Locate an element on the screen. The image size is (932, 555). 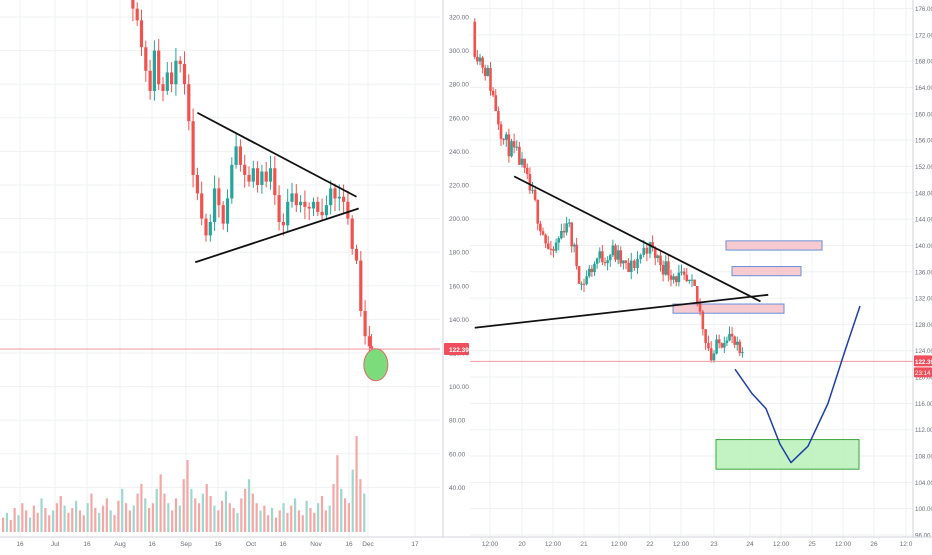
time-tick-label: Aug is located at coordinates (120, 544).